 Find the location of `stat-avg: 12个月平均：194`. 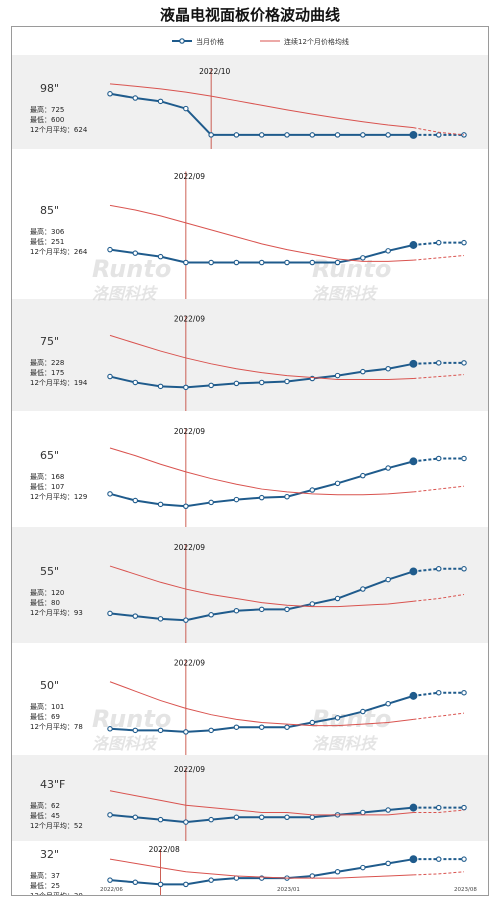

stat-avg: 12个月平均：194 is located at coordinates (59, 382).